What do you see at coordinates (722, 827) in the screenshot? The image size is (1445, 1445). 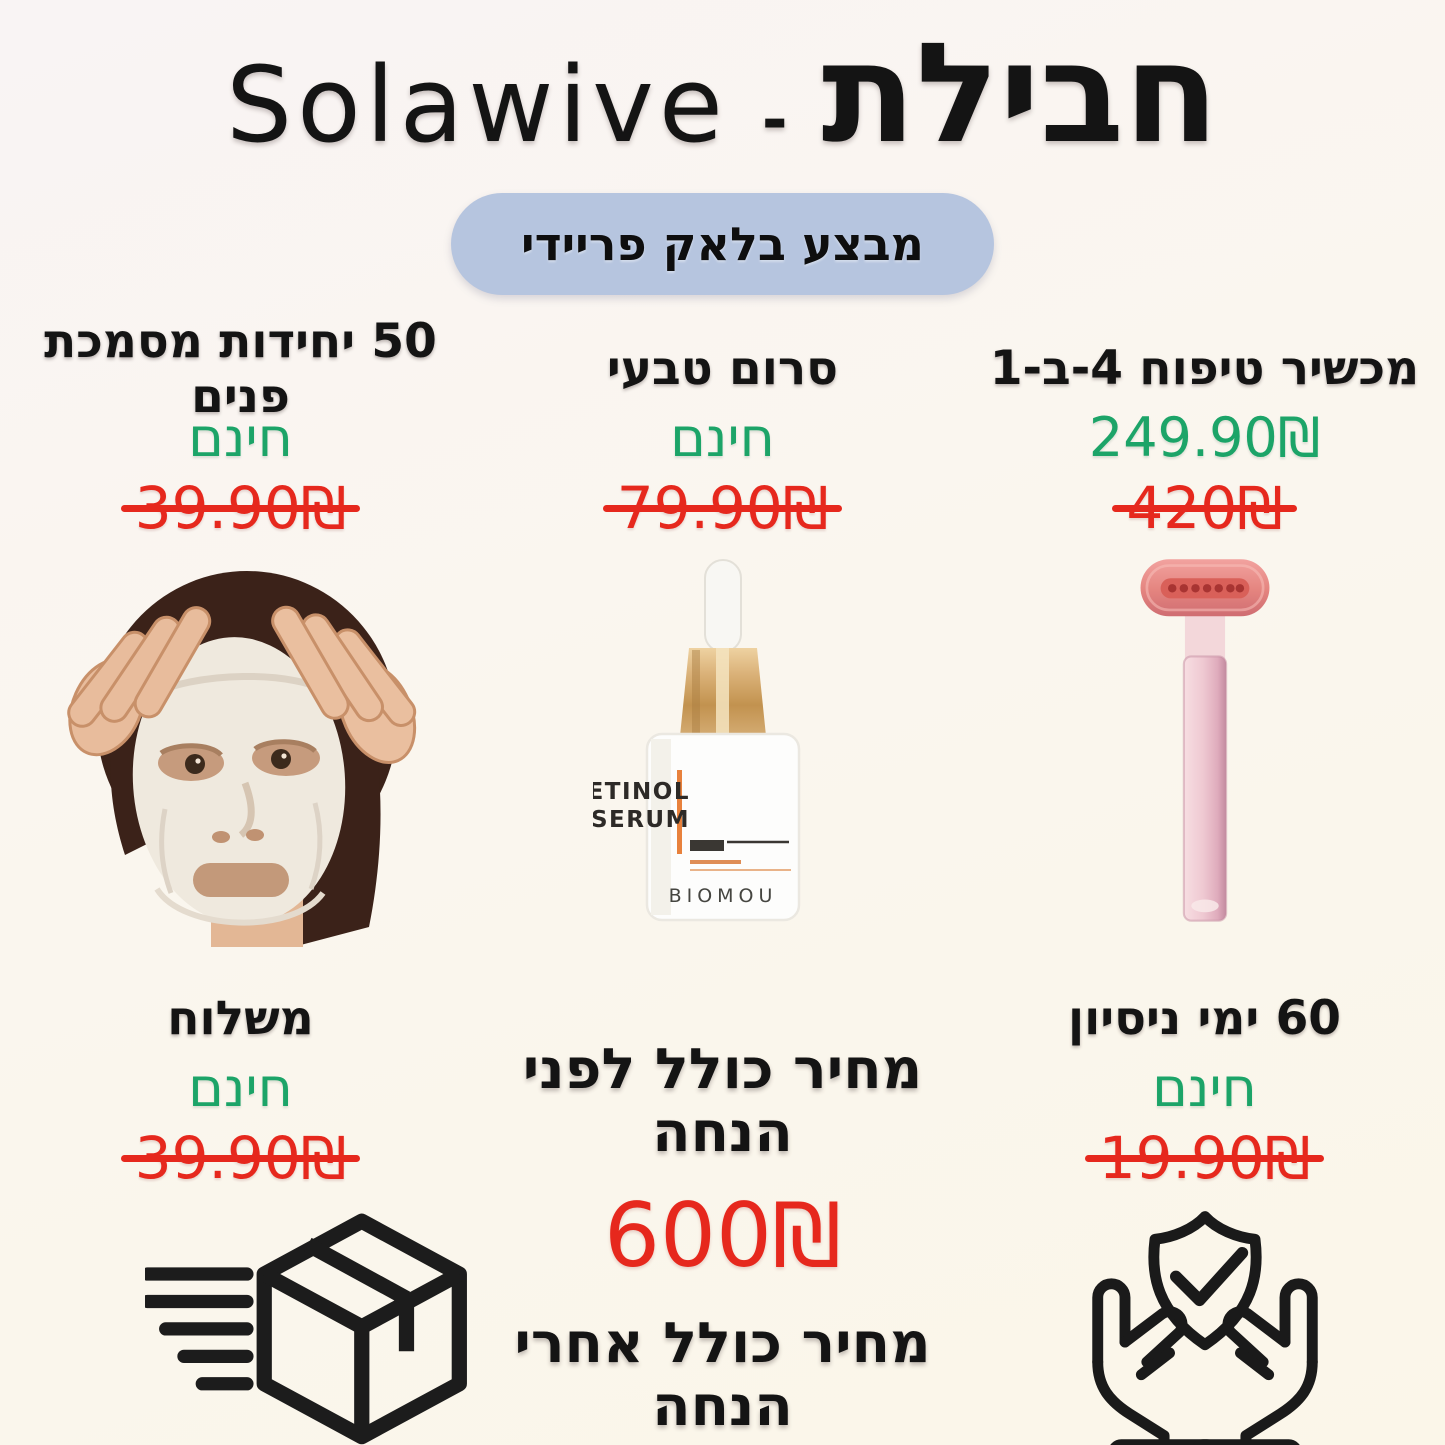 I see `bottle-body` at bounding box center [722, 827].